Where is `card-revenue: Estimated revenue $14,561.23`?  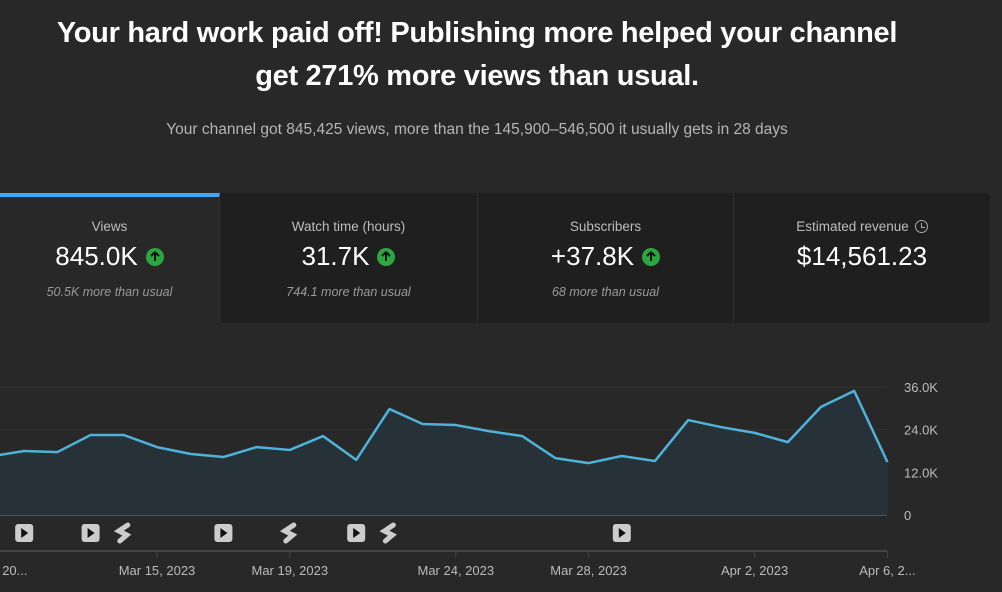
card-revenue: Estimated revenue $14,561.23 is located at coordinates (862, 258).